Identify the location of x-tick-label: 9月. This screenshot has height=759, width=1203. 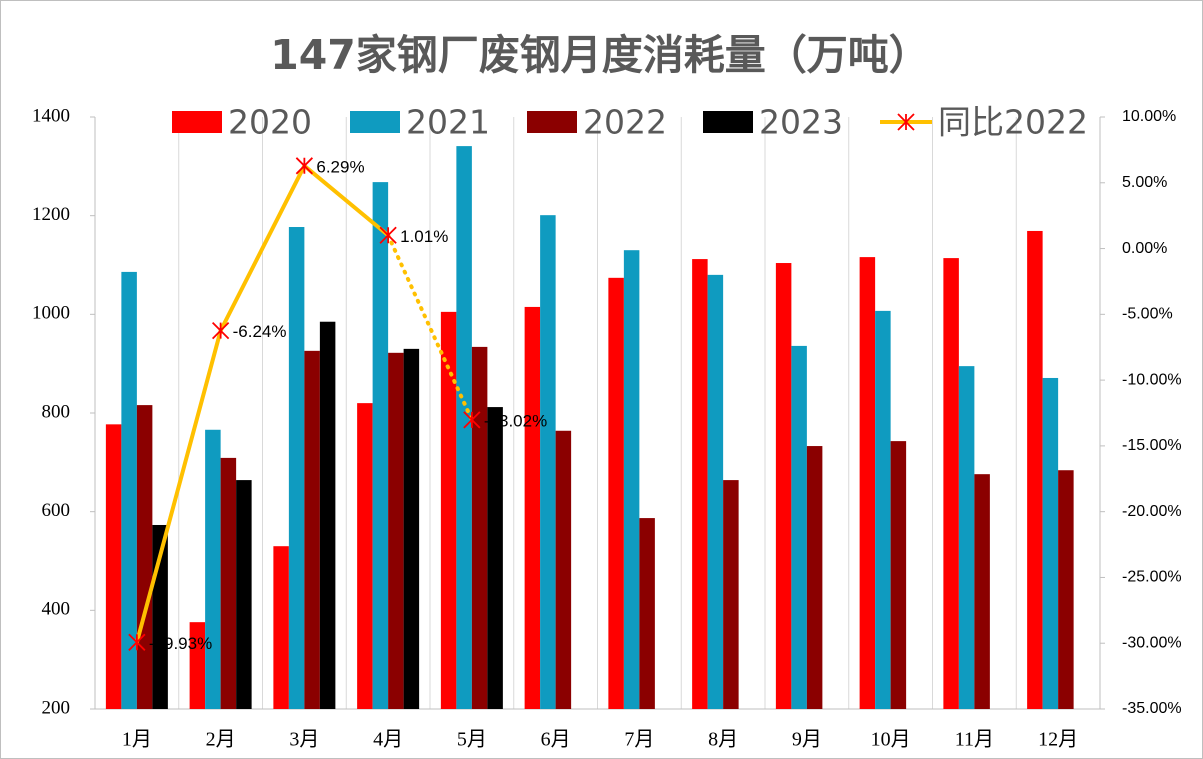
(807, 740).